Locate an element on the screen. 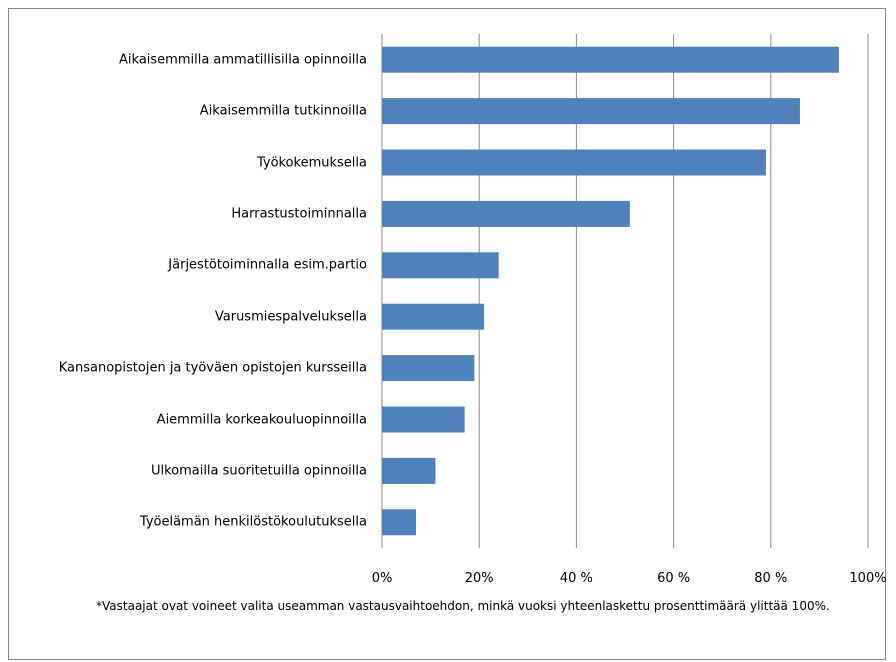 This screenshot has height=662, width=896. y-tick-label: Harrastustoiminnalla is located at coordinates (299, 214).